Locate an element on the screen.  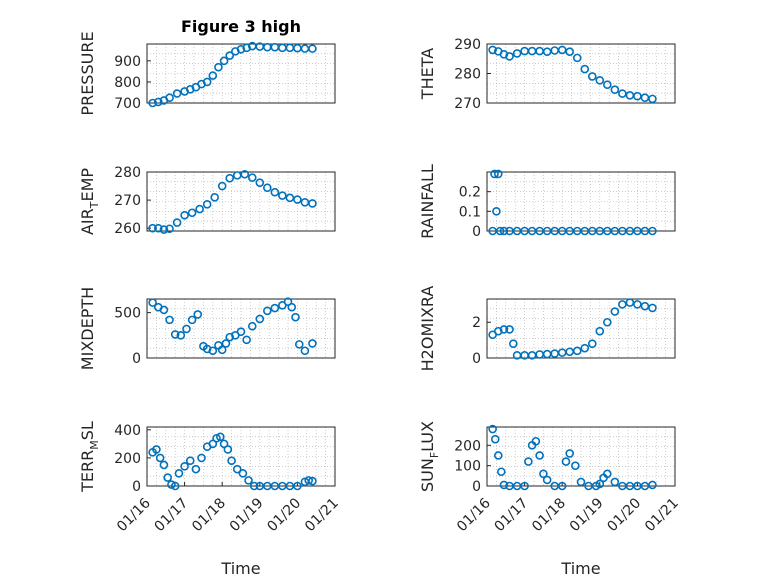
x-tick-label: 01/17 is located at coordinates (172, 515).